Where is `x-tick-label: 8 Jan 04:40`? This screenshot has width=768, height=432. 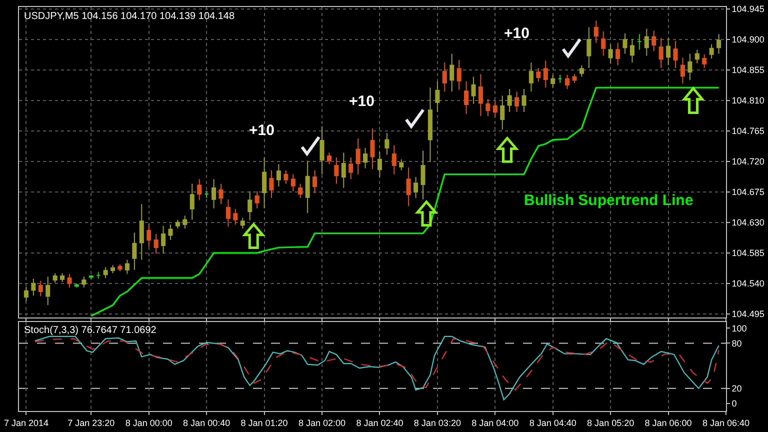
x-tick-label: 8 Jan 04:40 is located at coordinates (552, 423).